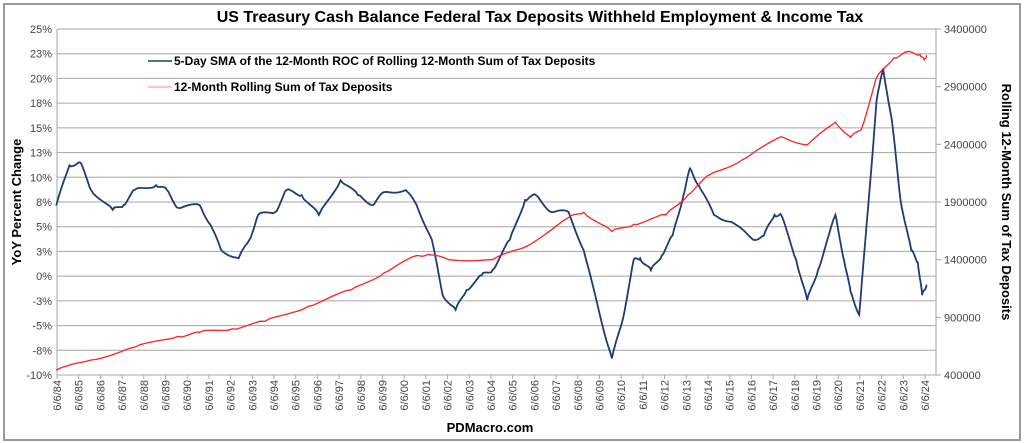  I want to click on x-tick-label: 6/6/15, so click(731, 395).